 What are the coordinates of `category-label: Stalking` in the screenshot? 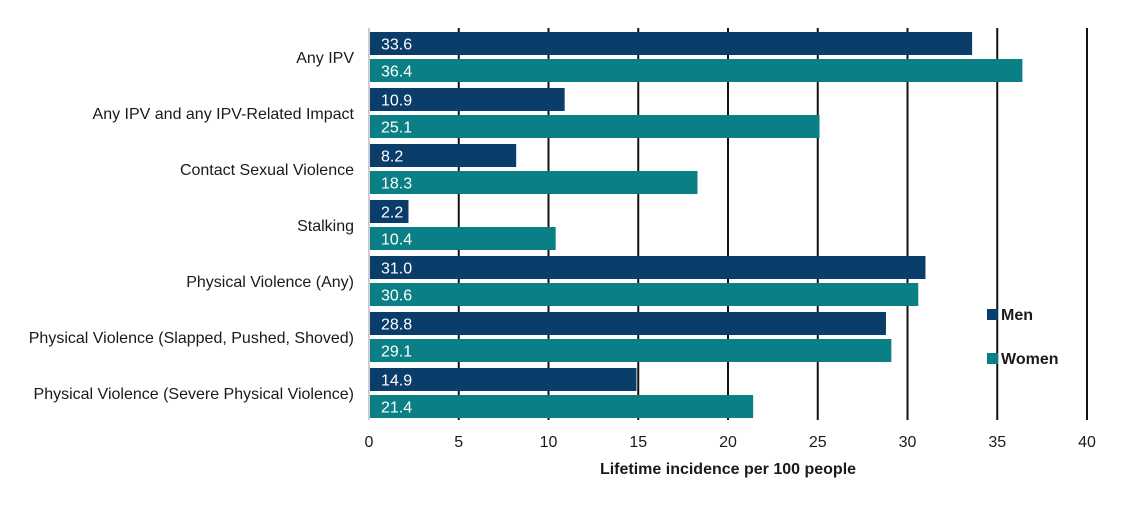 It's located at (325, 226).